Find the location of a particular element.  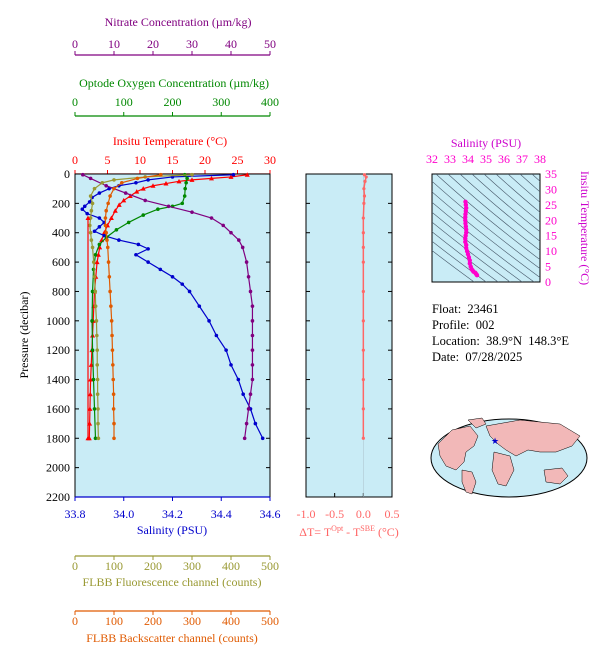

temperature-tick-label: 15 is located at coordinates (173, 160).